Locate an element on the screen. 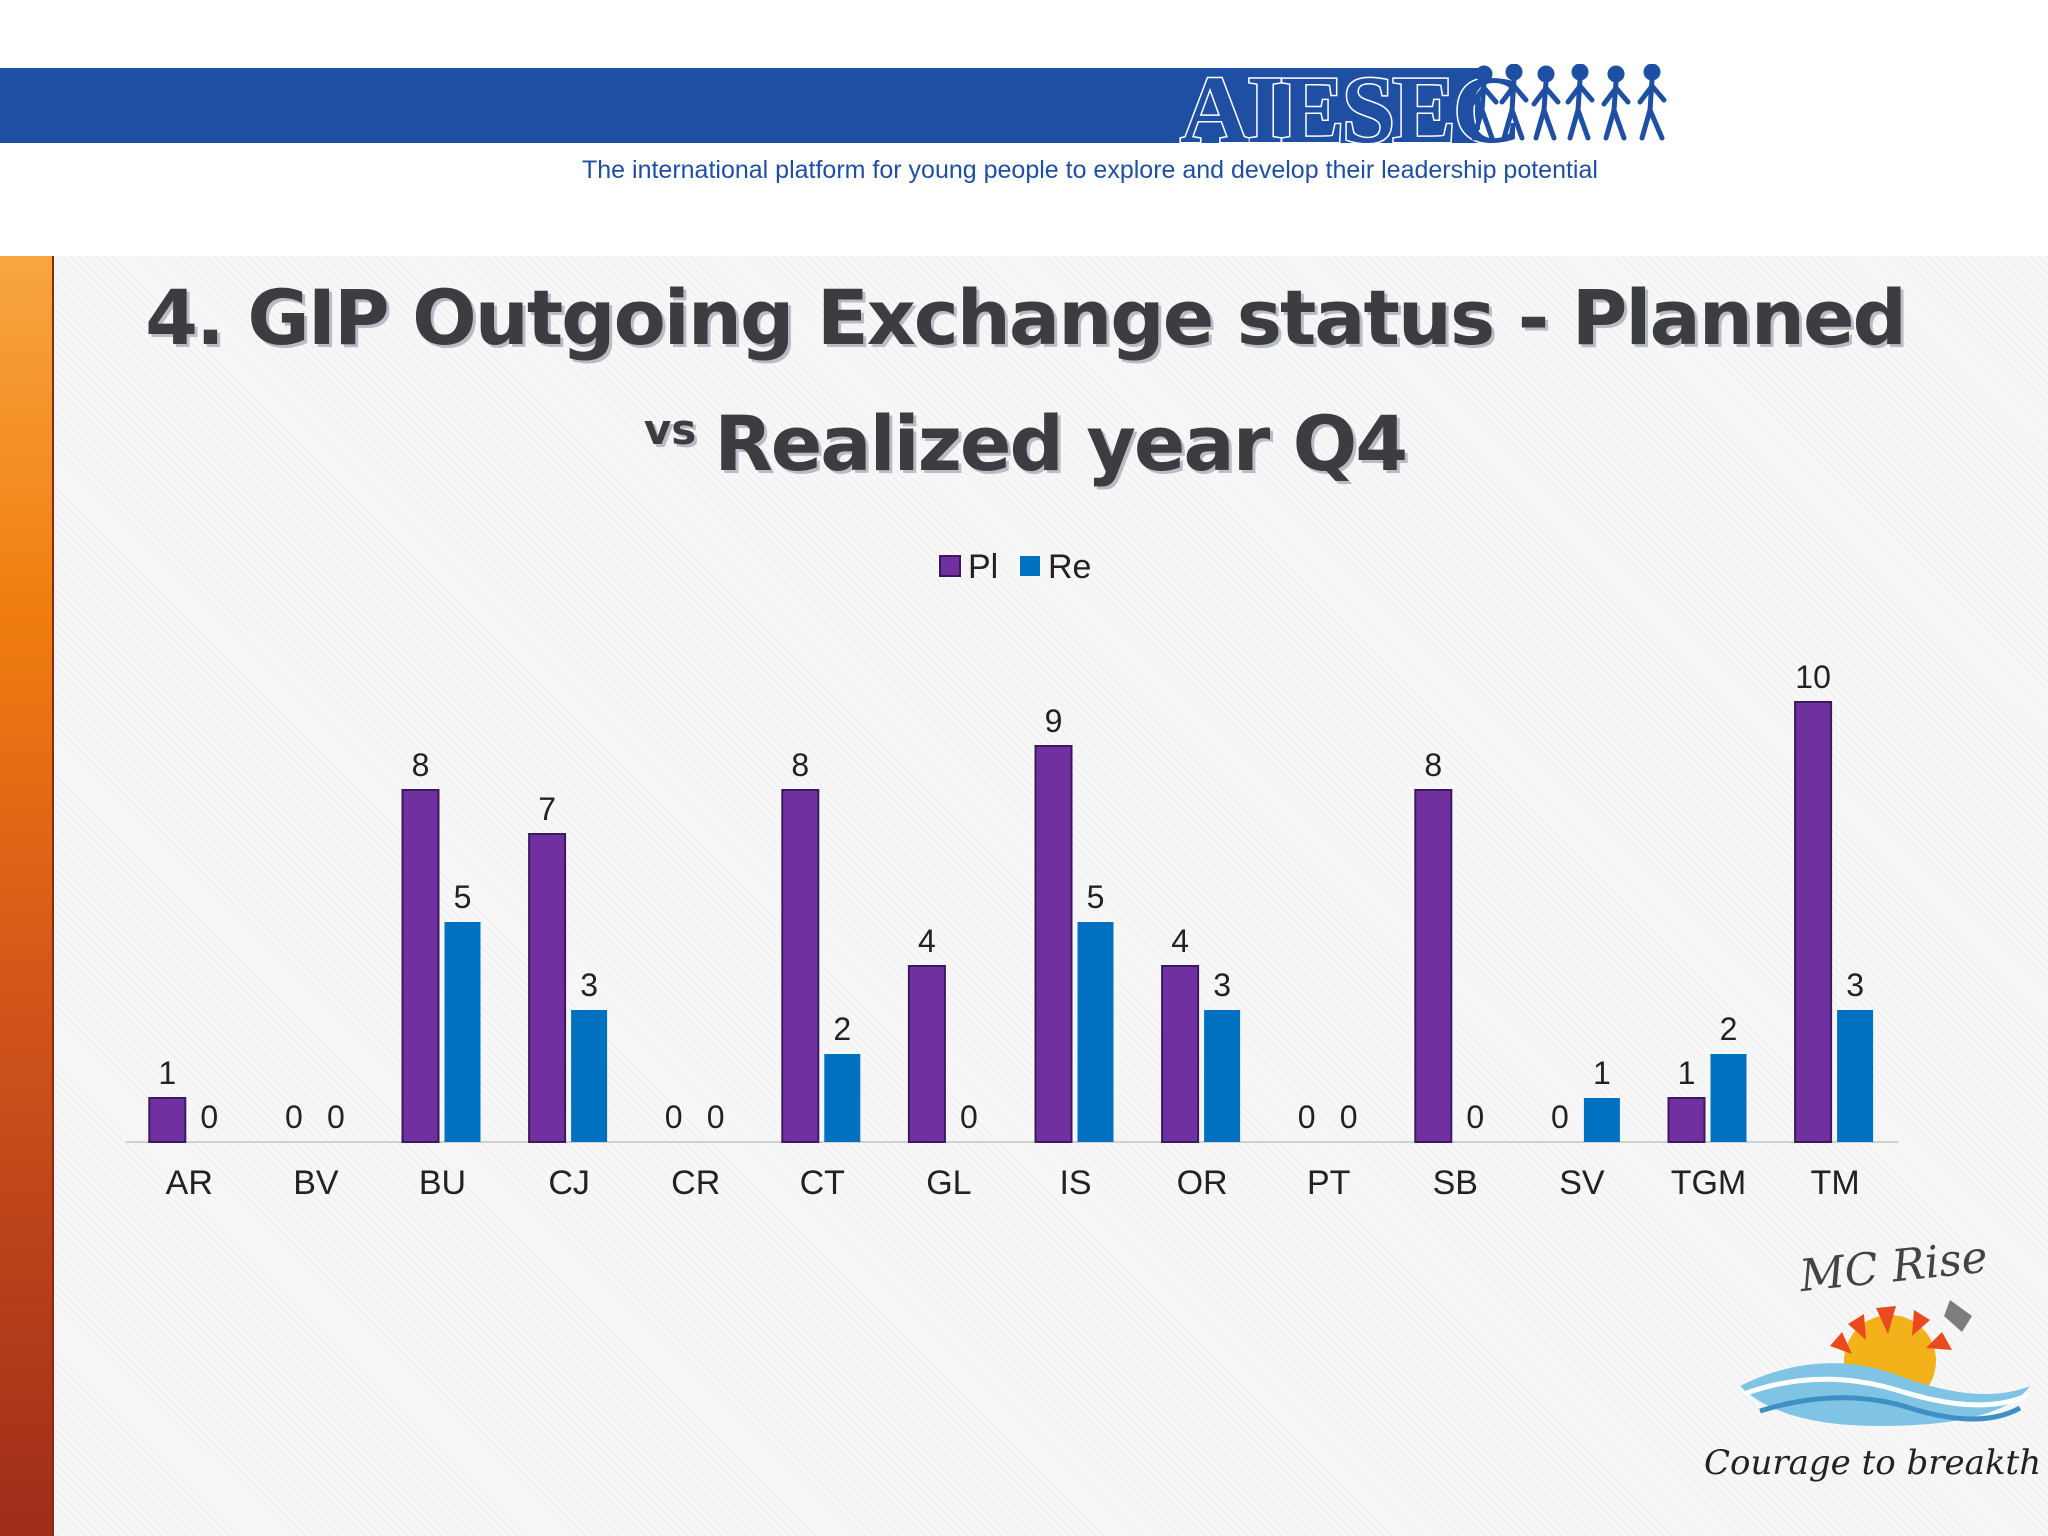 The height and width of the screenshot is (1536, 2048). aiesec-logo: AIESEC is located at coordinates (1350, 109).